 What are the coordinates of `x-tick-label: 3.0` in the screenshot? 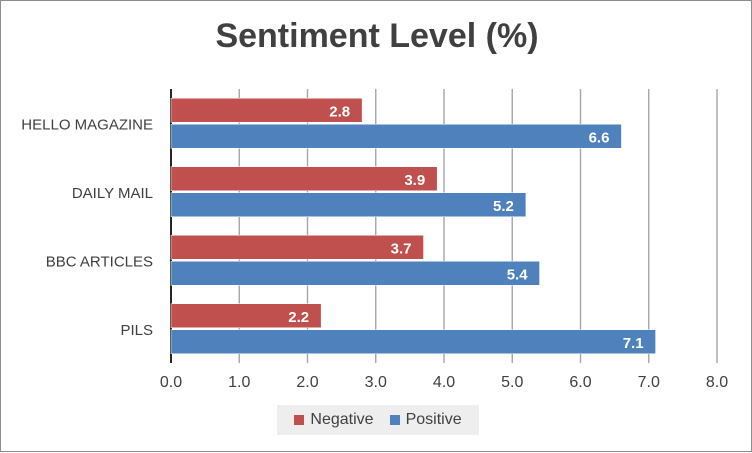 It's located at (376, 382).